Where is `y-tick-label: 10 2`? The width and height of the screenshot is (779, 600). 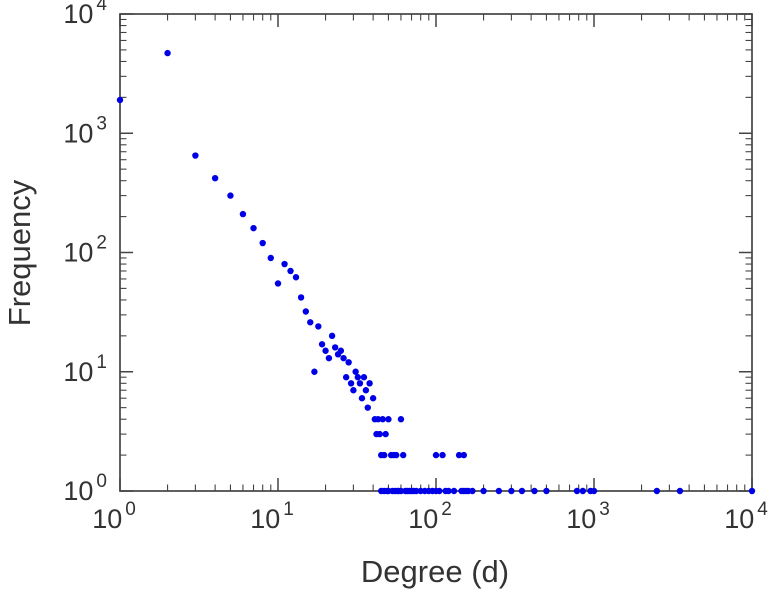
y-tick-label: 10 2 is located at coordinates (85, 250).